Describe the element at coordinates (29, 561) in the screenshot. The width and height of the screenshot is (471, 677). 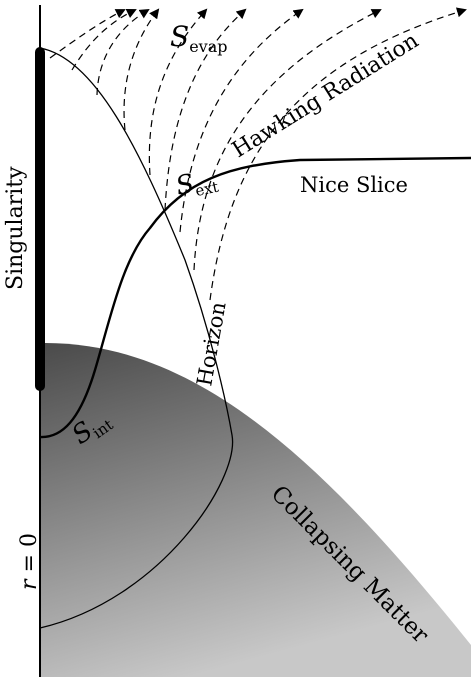
I see `r-zero-label: r = 0` at that location.